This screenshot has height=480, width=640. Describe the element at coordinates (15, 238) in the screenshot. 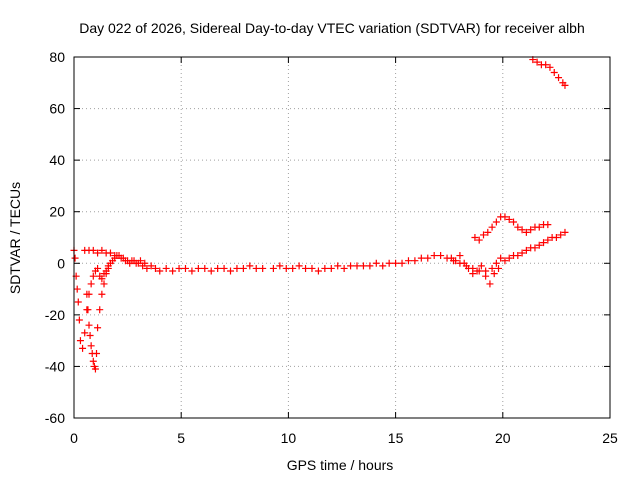

I see `y-axis-label: SDTVAR / TECUs` at that location.